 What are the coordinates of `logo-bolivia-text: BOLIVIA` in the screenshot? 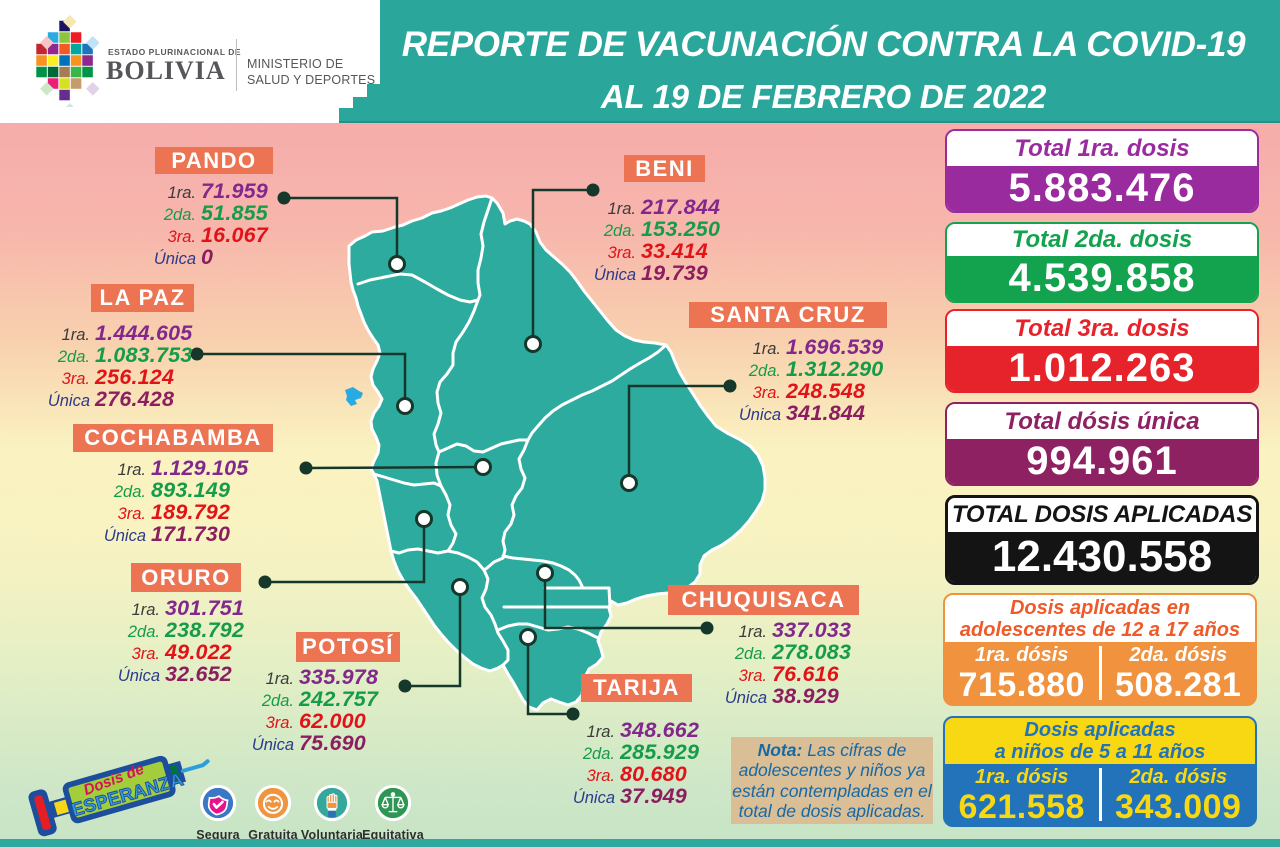 It's located at (166, 70).